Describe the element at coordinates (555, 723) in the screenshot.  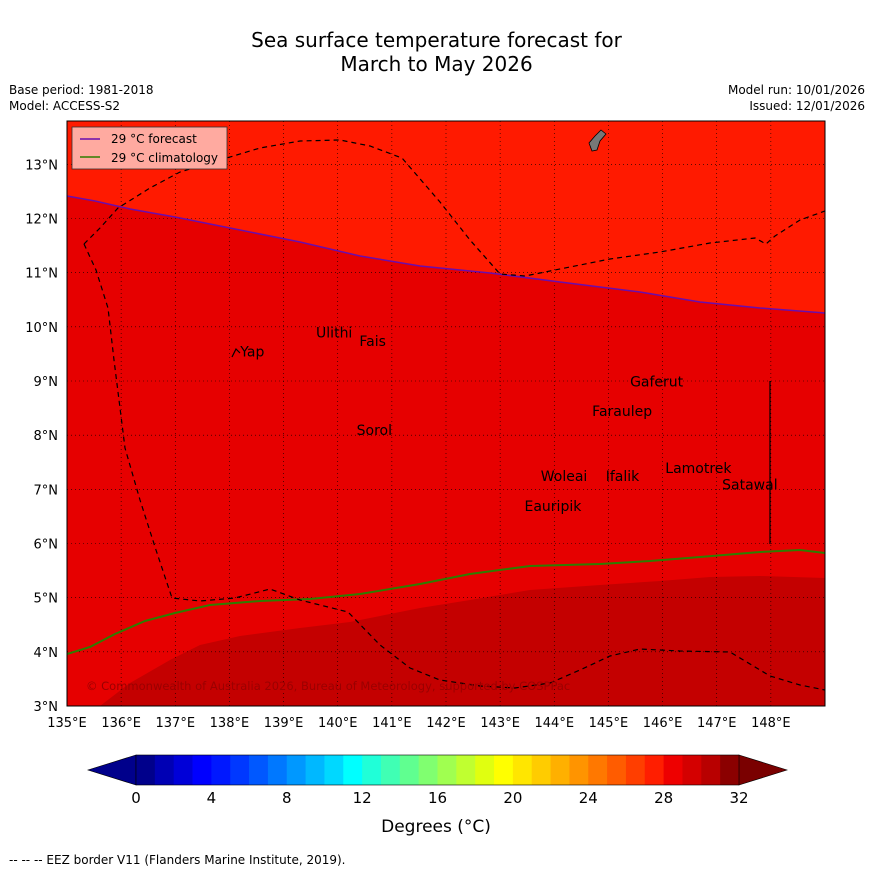
I see `lon-tick-label: 144°E` at that location.